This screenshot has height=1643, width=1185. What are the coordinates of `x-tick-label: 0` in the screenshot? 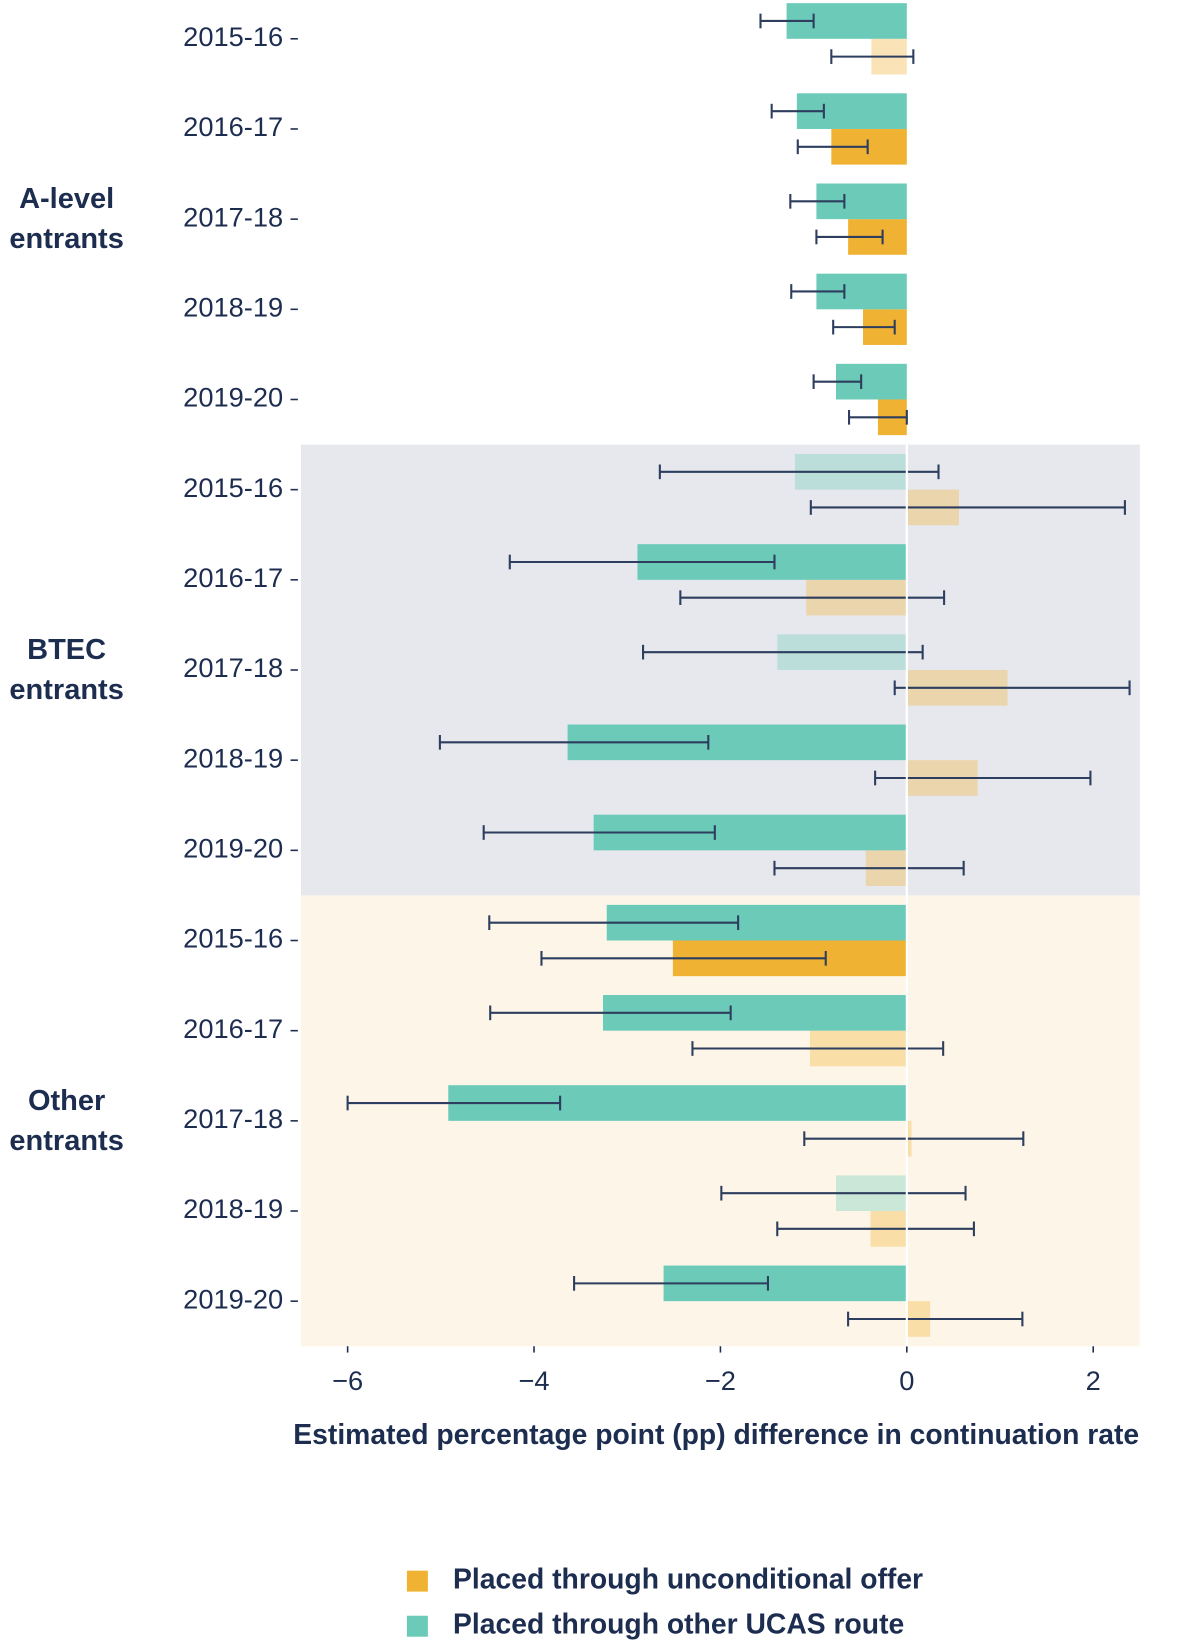 It's located at (906, 1380).